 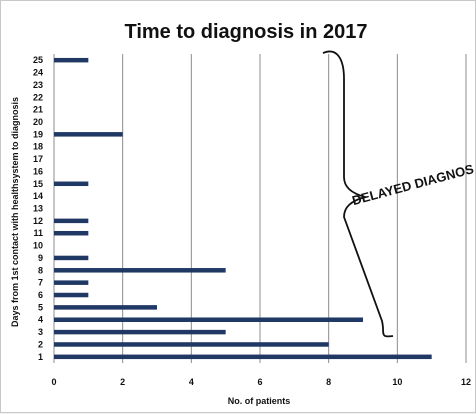 I want to click on y-tick-label-22: 22, so click(x=38, y=97).